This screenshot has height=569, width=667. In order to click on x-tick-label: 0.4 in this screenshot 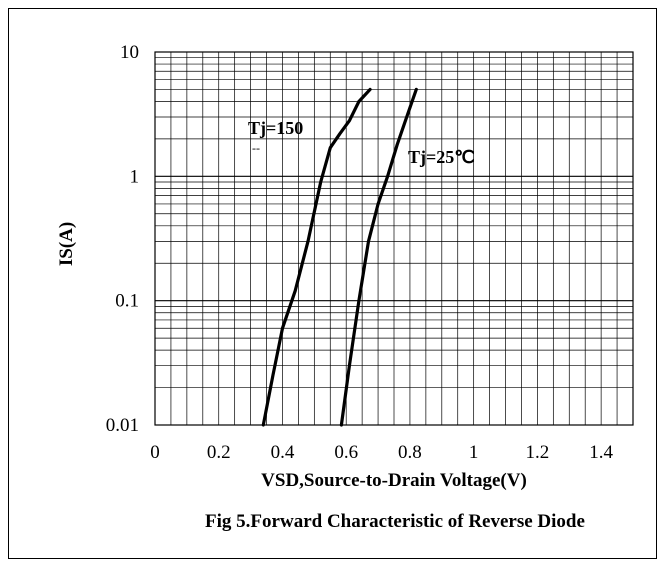, I will do `click(283, 452)`.